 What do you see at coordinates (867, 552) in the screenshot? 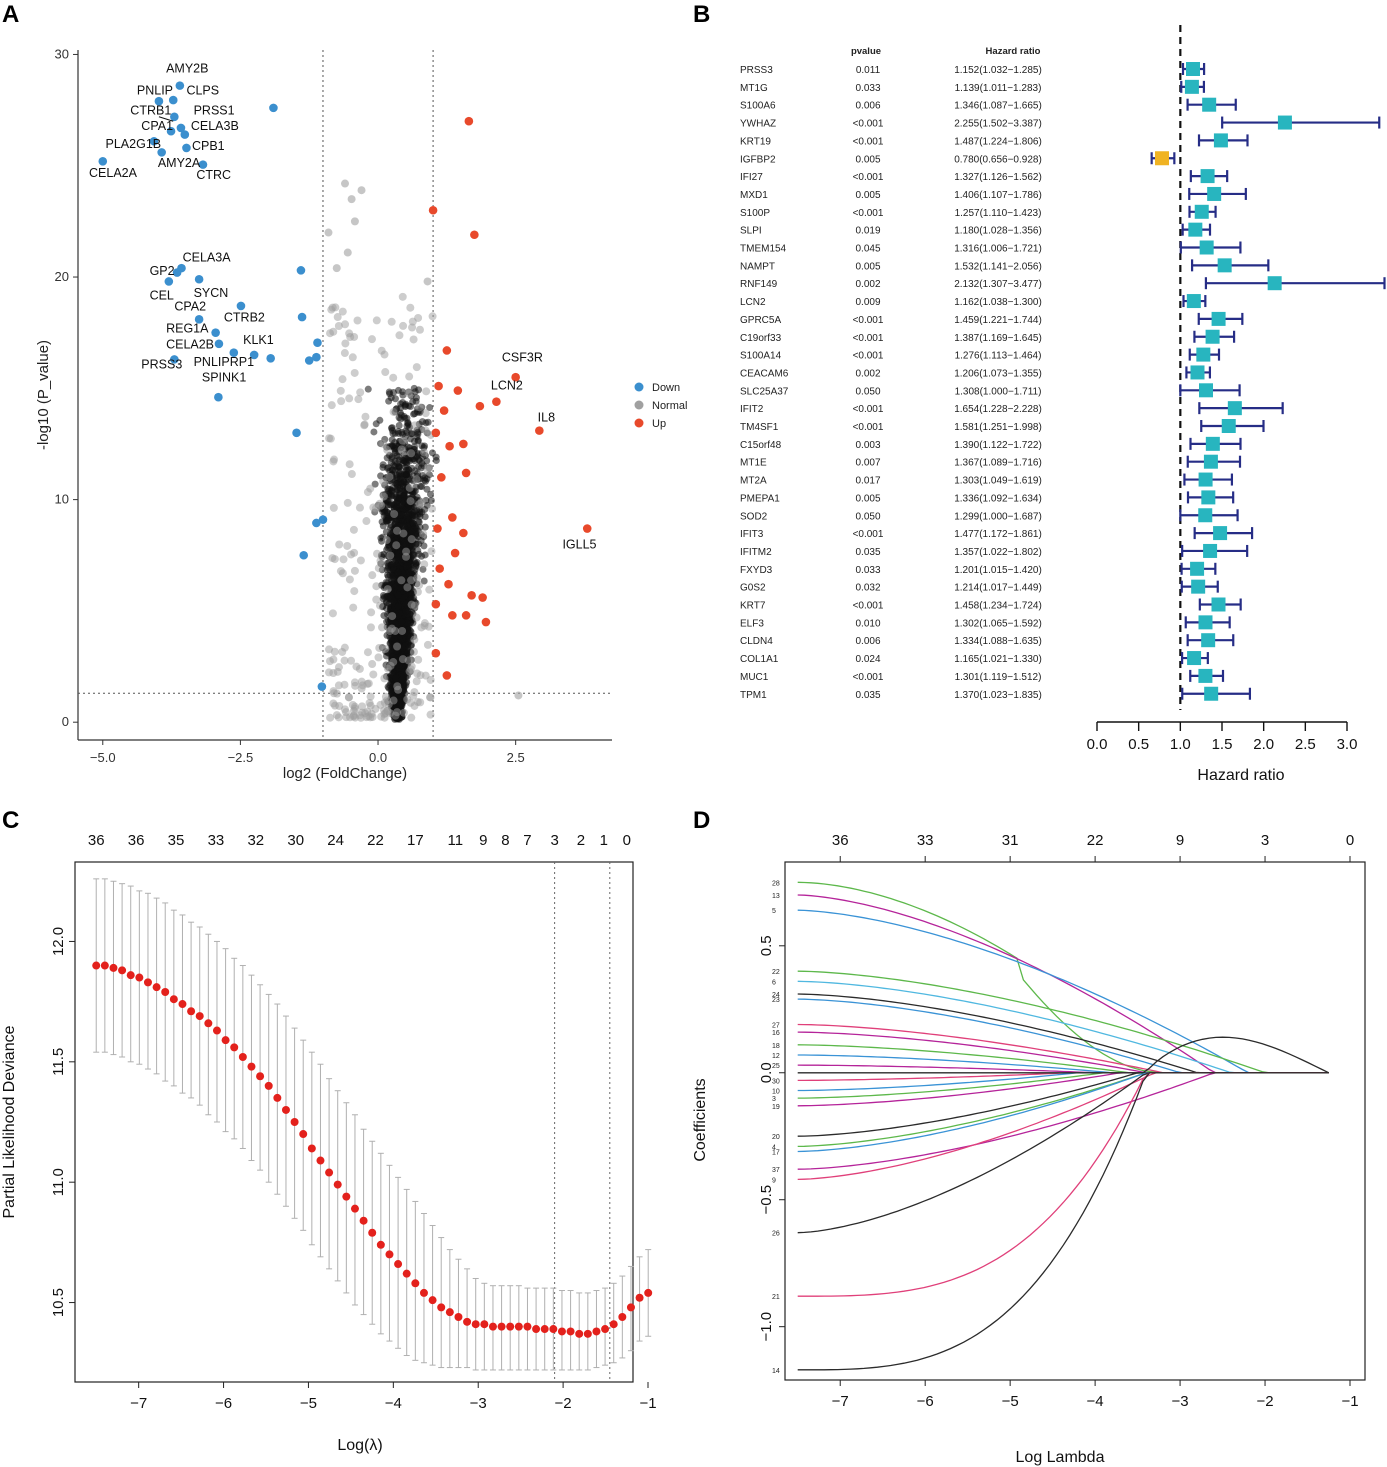
I see `pvalue-text: 0.035` at bounding box center [867, 552].